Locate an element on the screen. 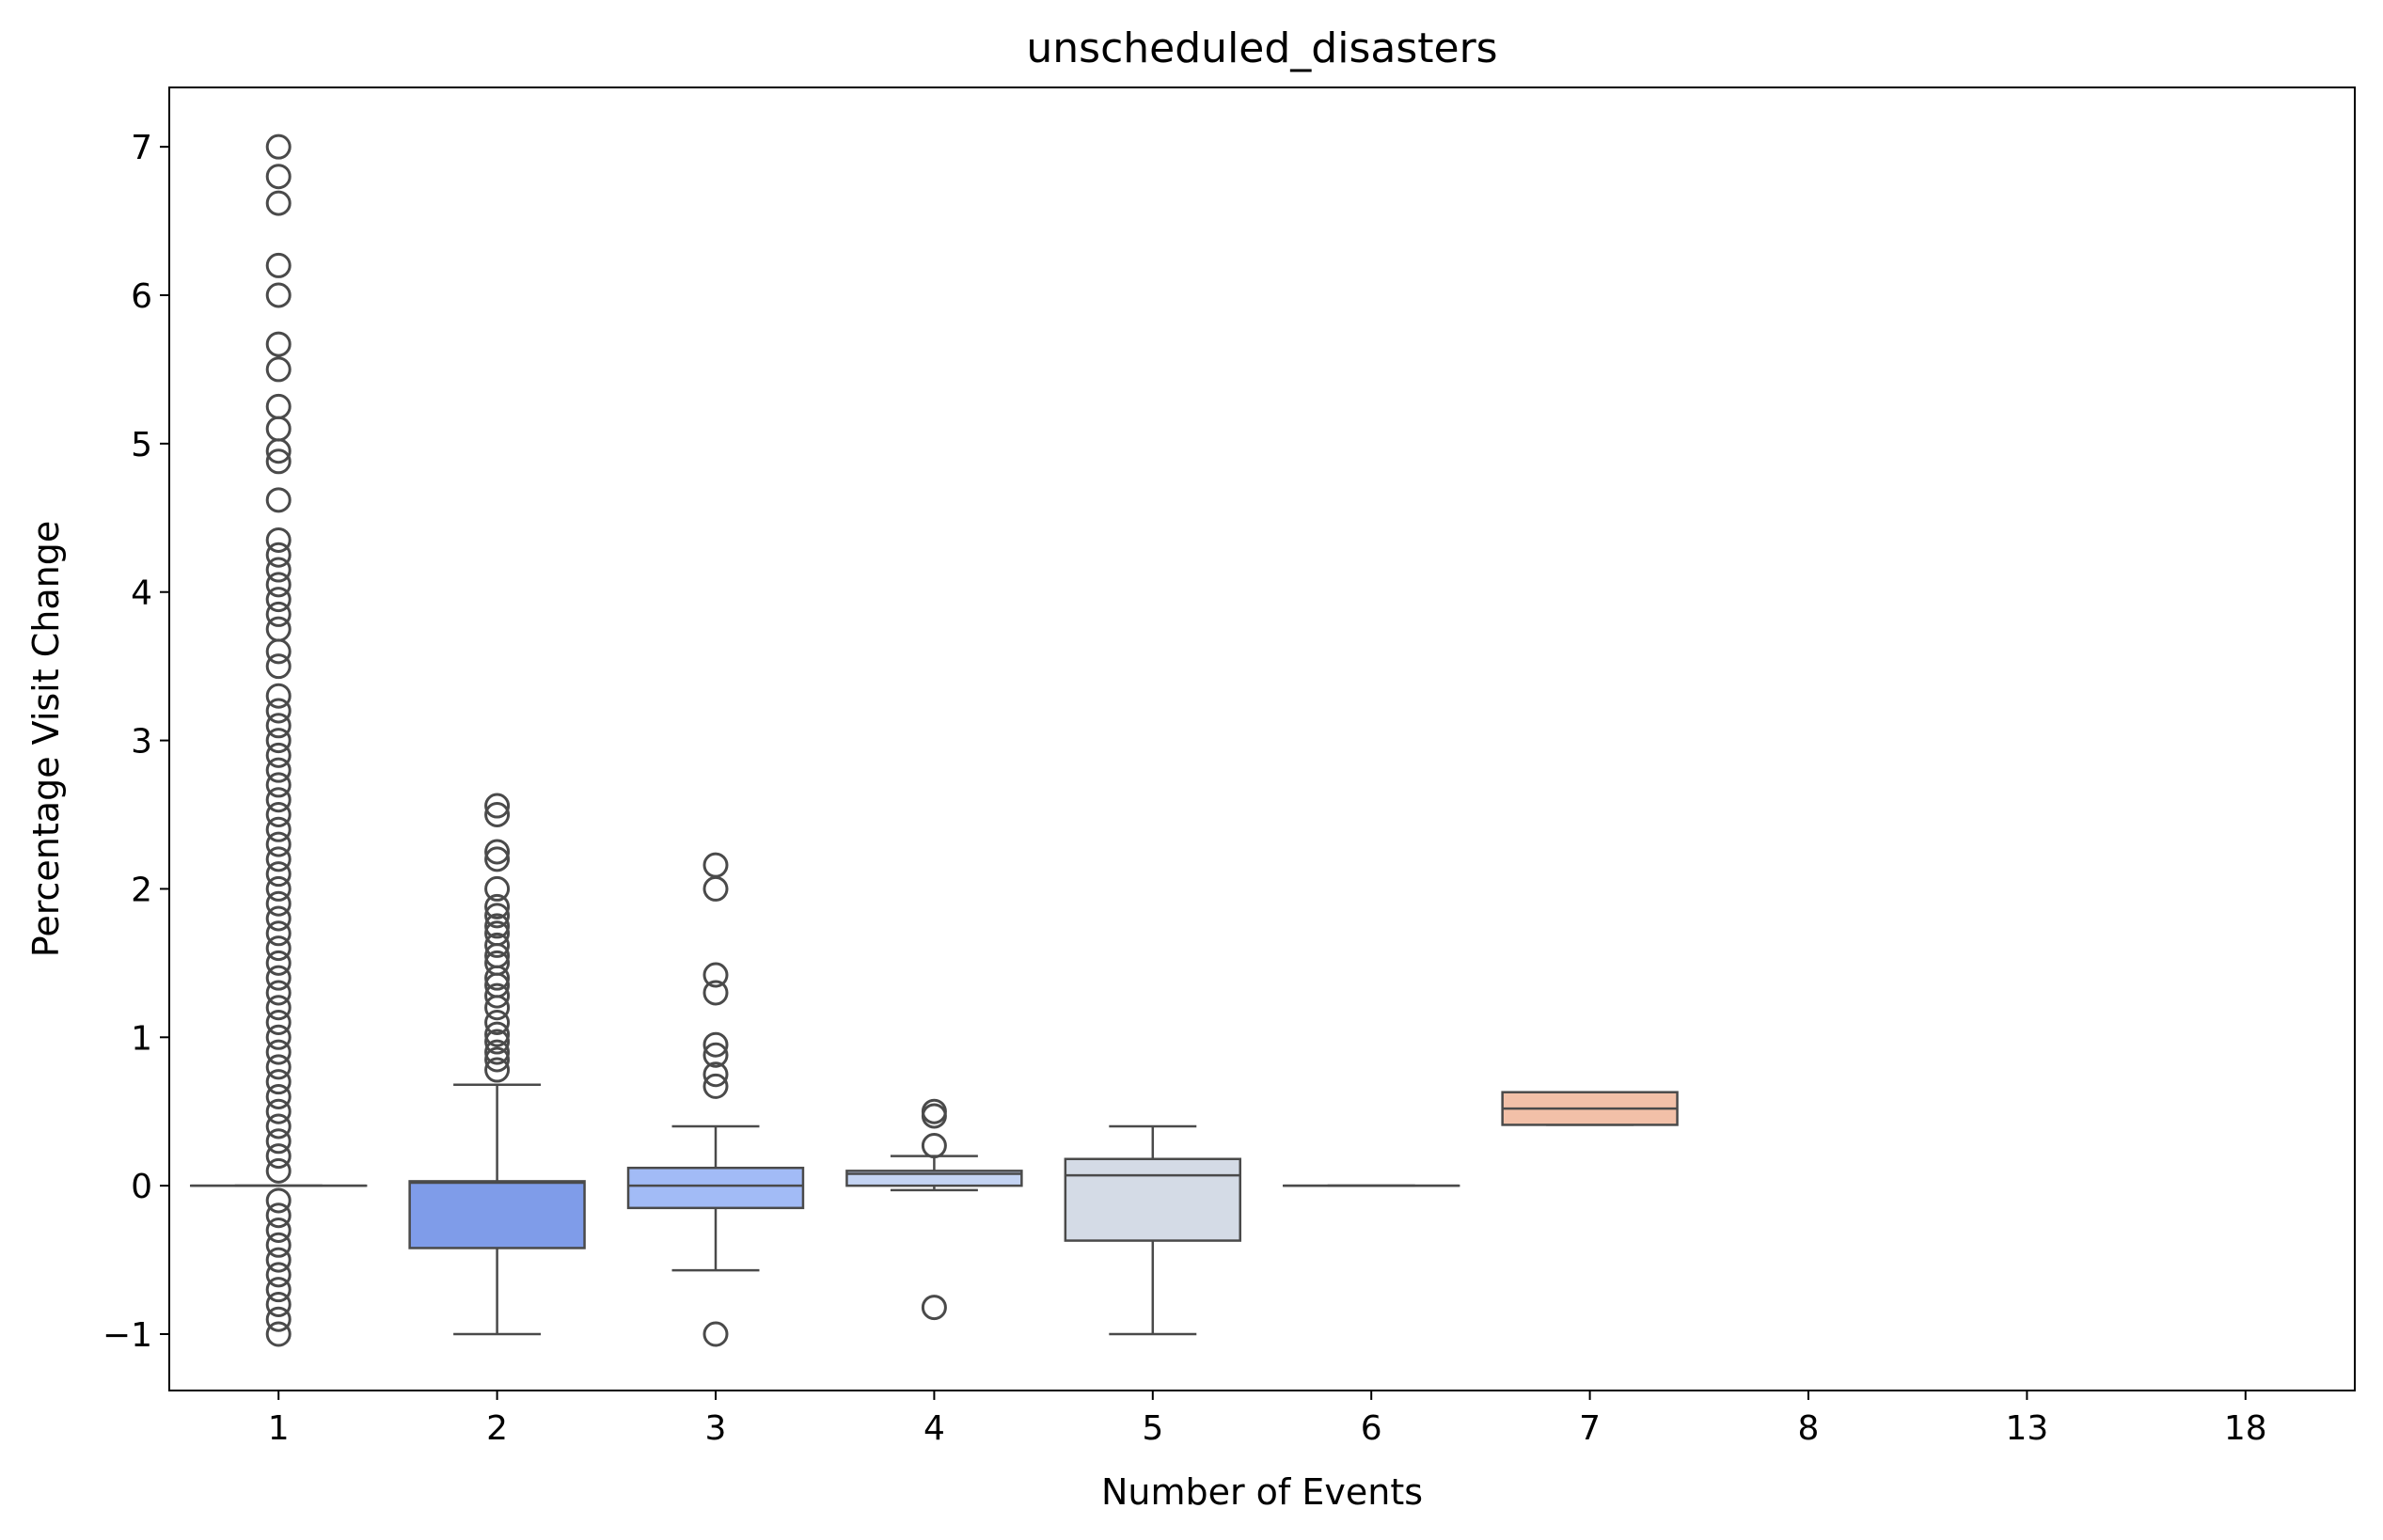 This screenshot has width=2383, height=1540. x-tick-label: 13 is located at coordinates (2026, 1428).